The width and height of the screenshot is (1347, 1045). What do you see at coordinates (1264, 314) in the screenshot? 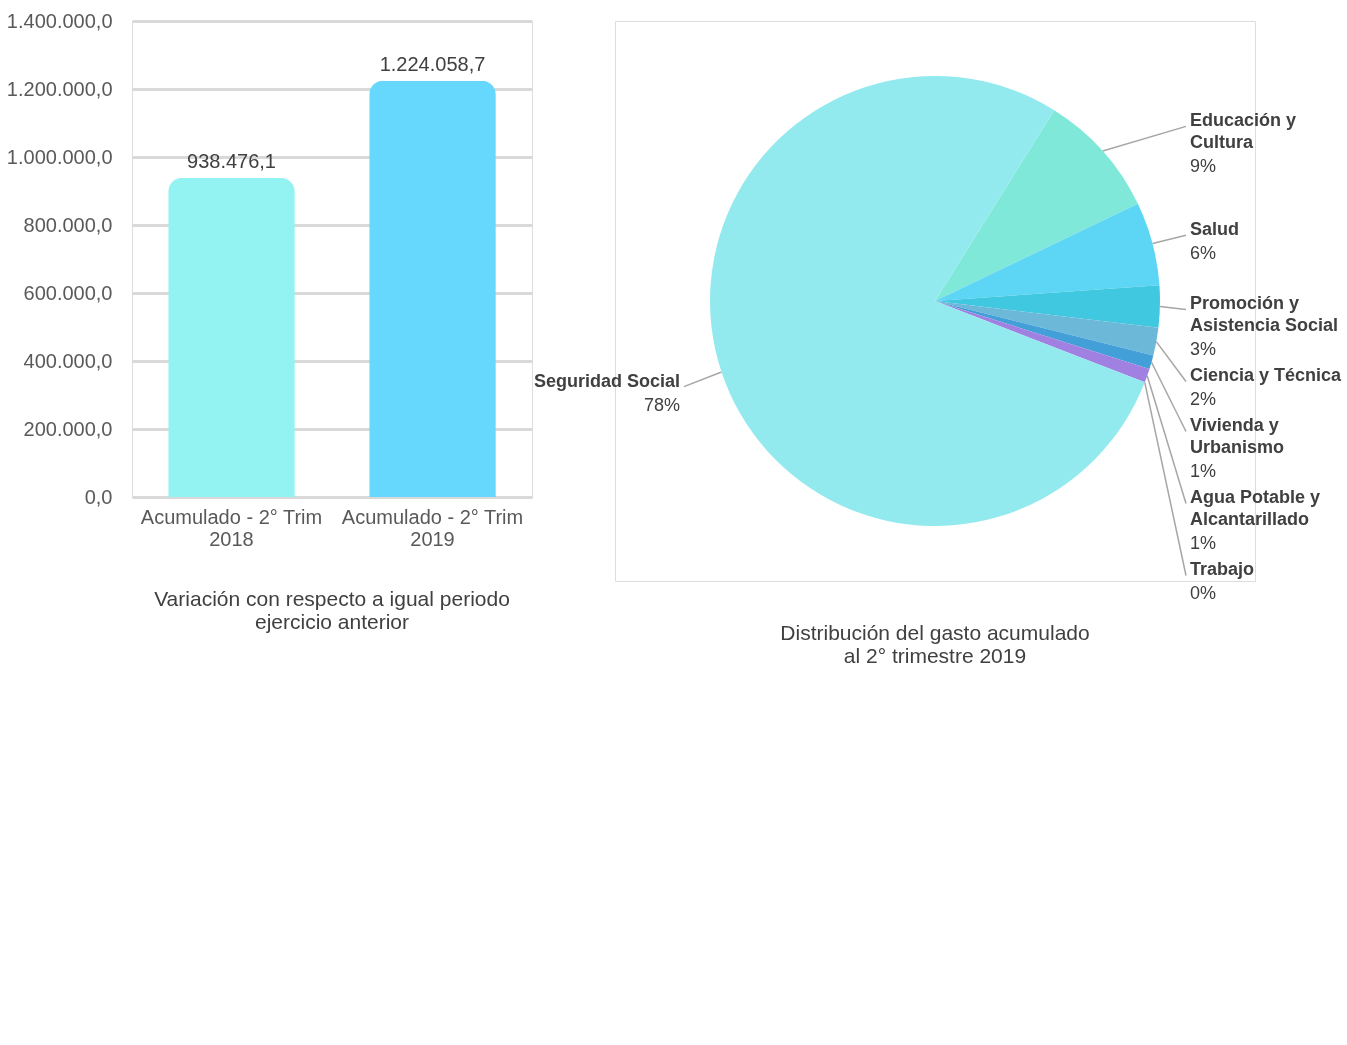
I see `slice-label: Promoción y Asistencia Social` at bounding box center [1264, 314].